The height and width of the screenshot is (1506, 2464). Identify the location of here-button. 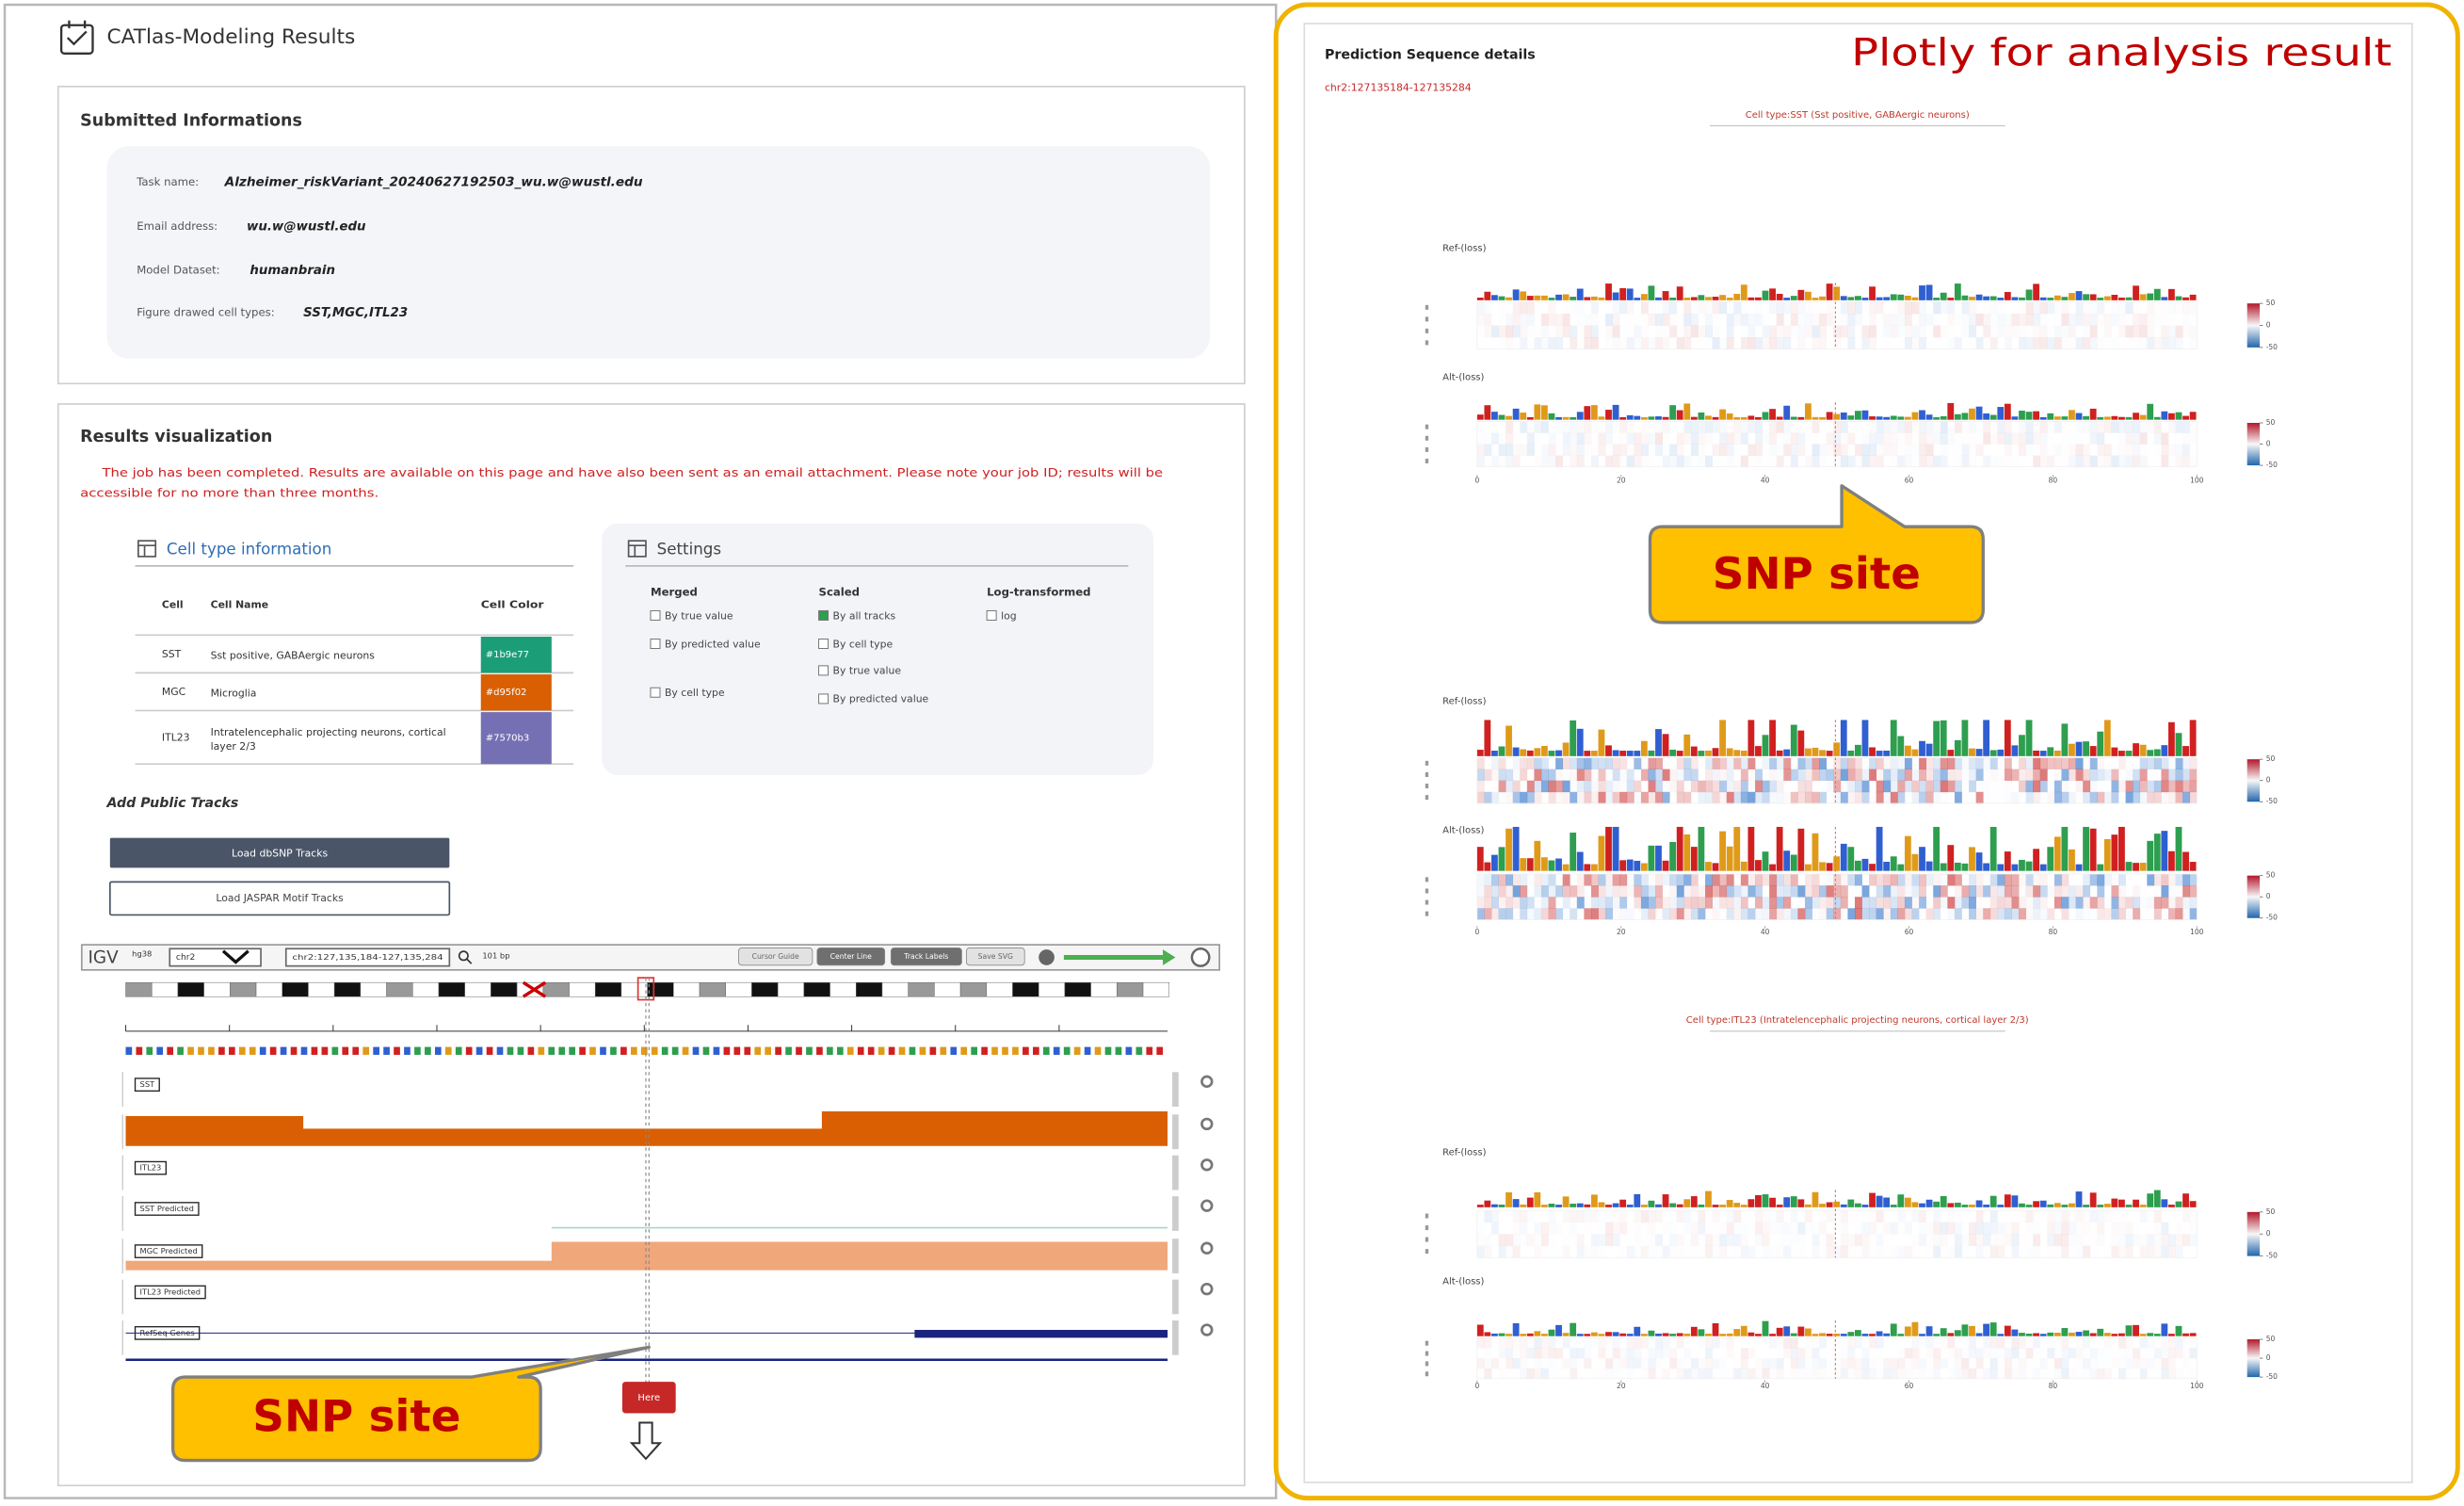
(648, 1398).